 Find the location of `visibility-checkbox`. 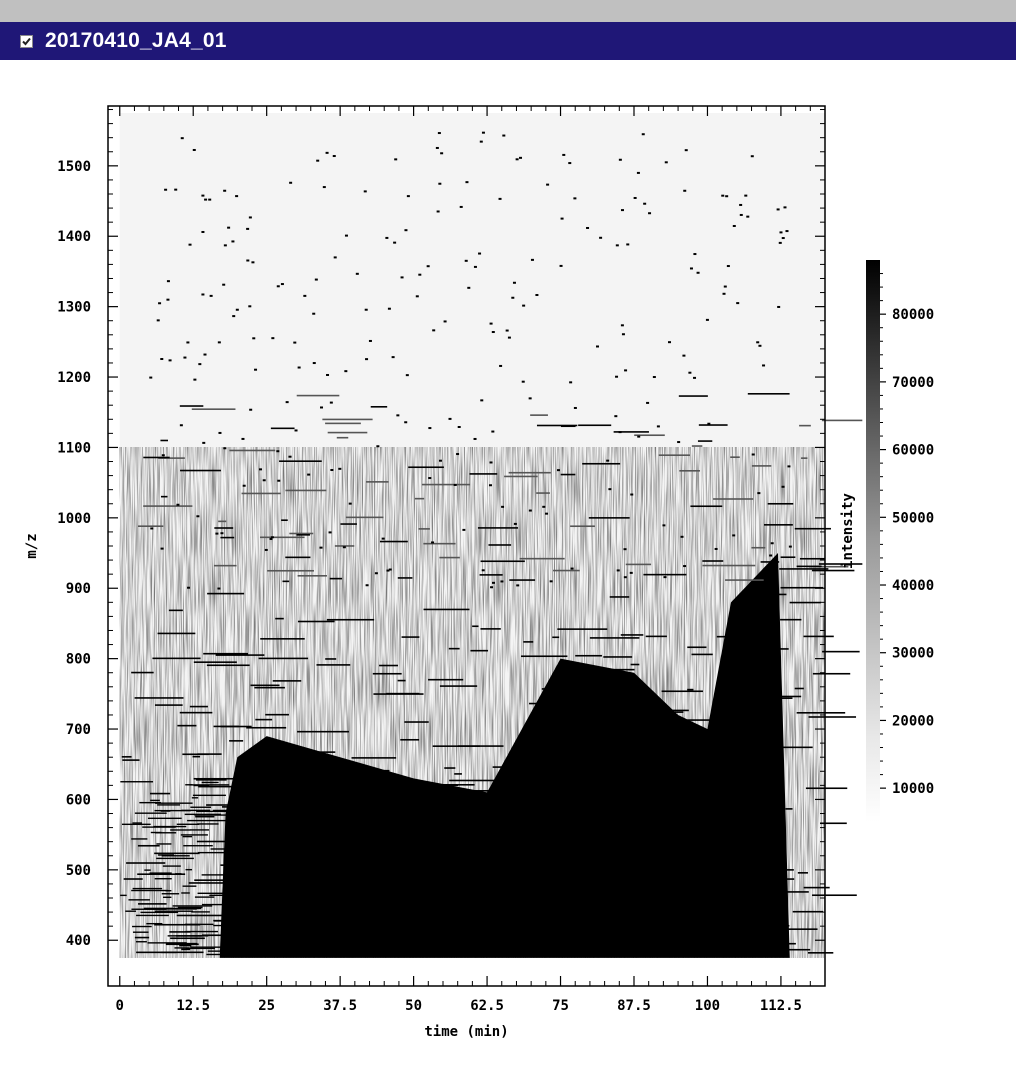

visibility-checkbox is located at coordinates (26, 41).